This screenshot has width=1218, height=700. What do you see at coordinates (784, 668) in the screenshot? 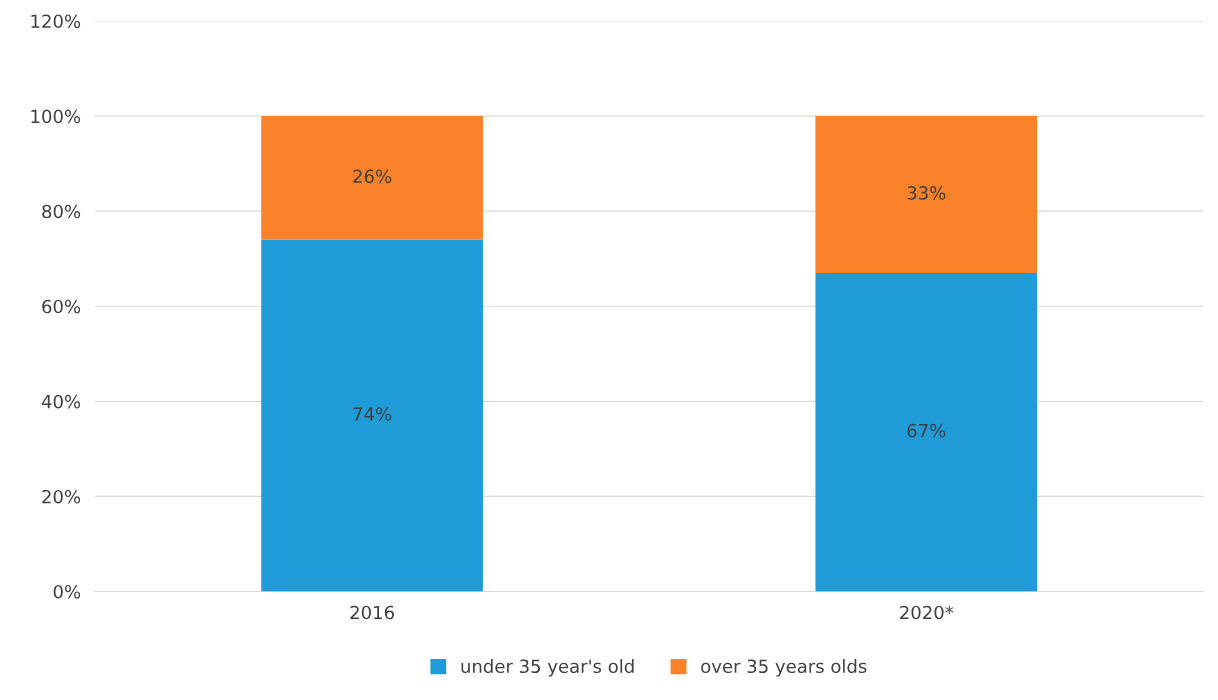
I see `legend-label: over 35 years olds` at bounding box center [784, 668].